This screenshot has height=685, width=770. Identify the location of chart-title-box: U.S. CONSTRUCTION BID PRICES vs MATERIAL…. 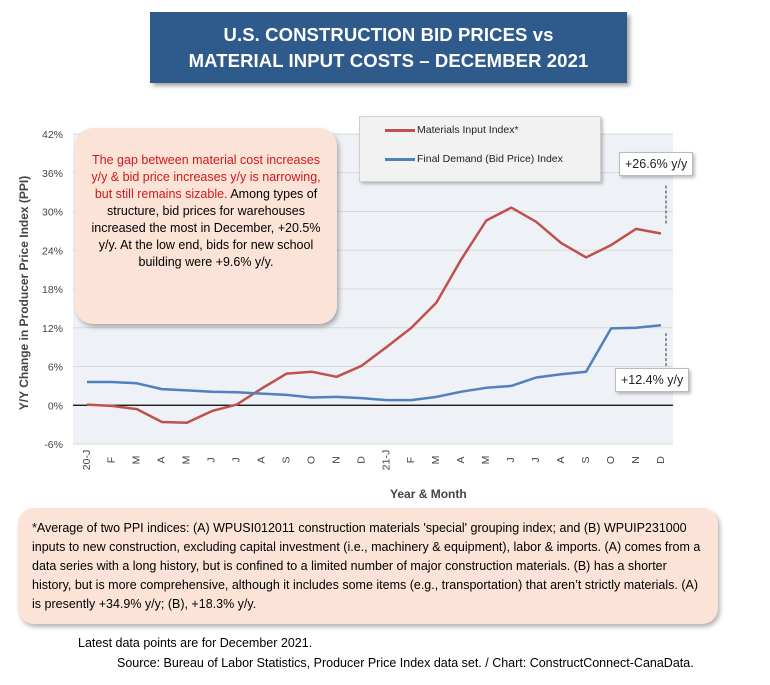
(388, 47).